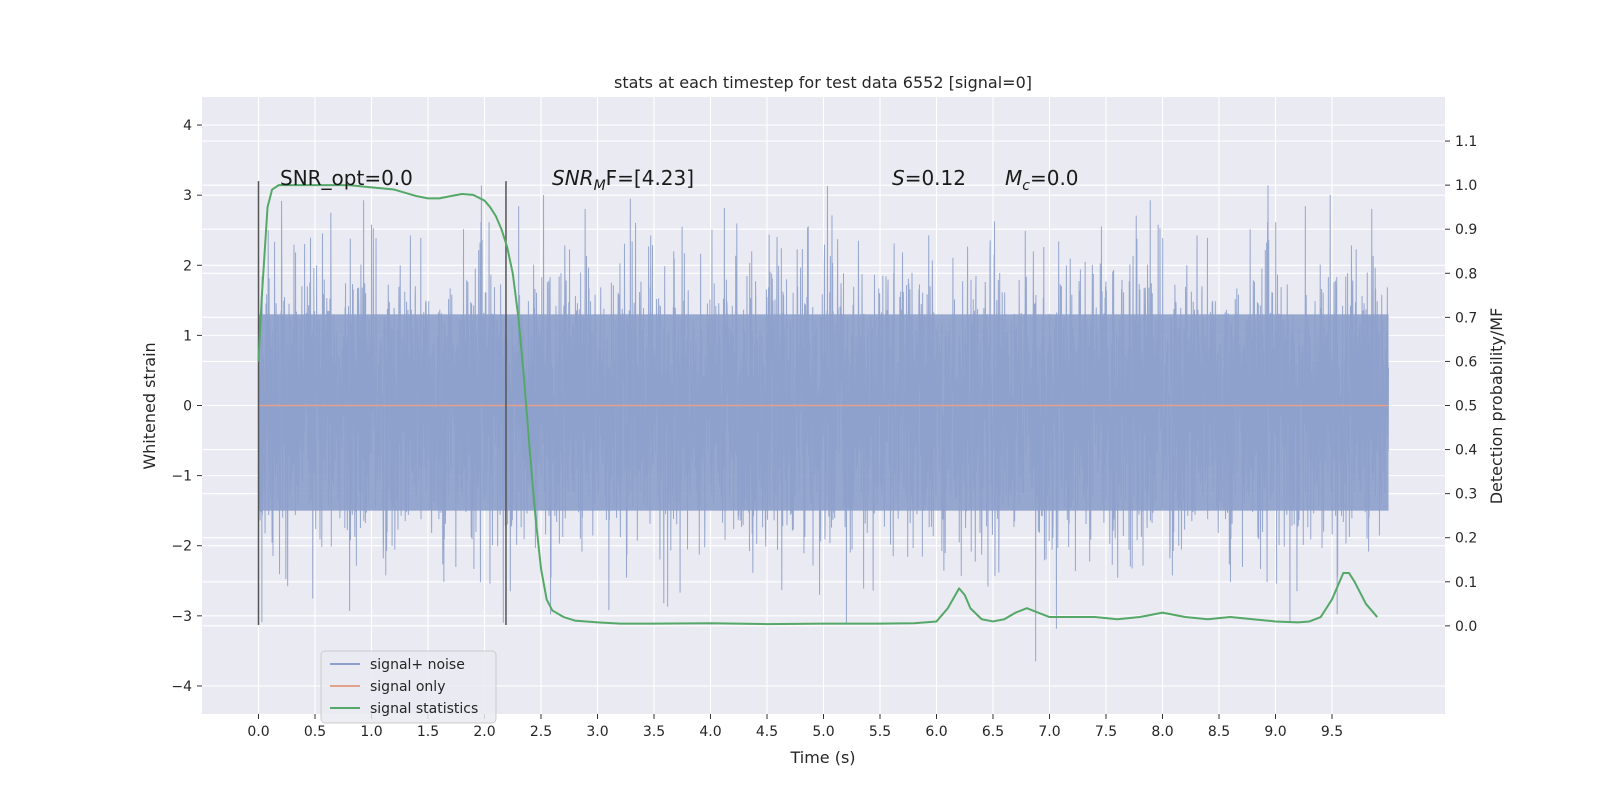 The image size is (1600, 800). What do you see at coordinates (258, 732) in the screenshot?
I see `x-tick-label: 0.0` at bounding box center [258, 732].